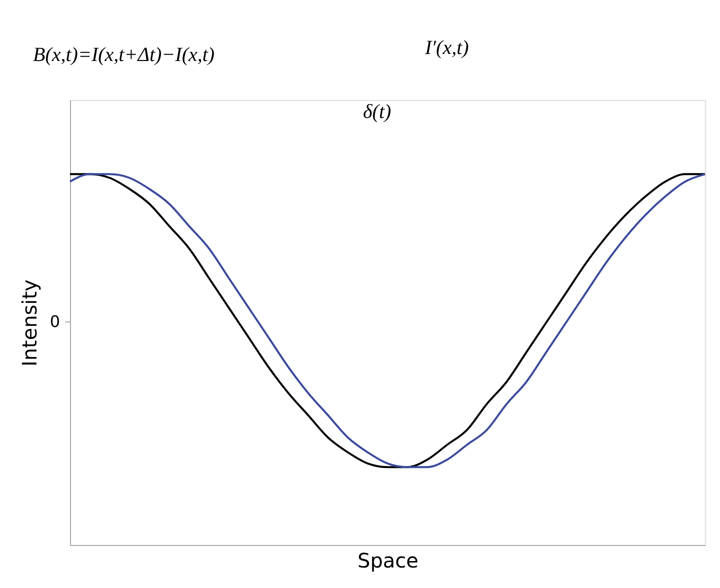  I want to click on x-axis-title: Space, so click(388, 560).